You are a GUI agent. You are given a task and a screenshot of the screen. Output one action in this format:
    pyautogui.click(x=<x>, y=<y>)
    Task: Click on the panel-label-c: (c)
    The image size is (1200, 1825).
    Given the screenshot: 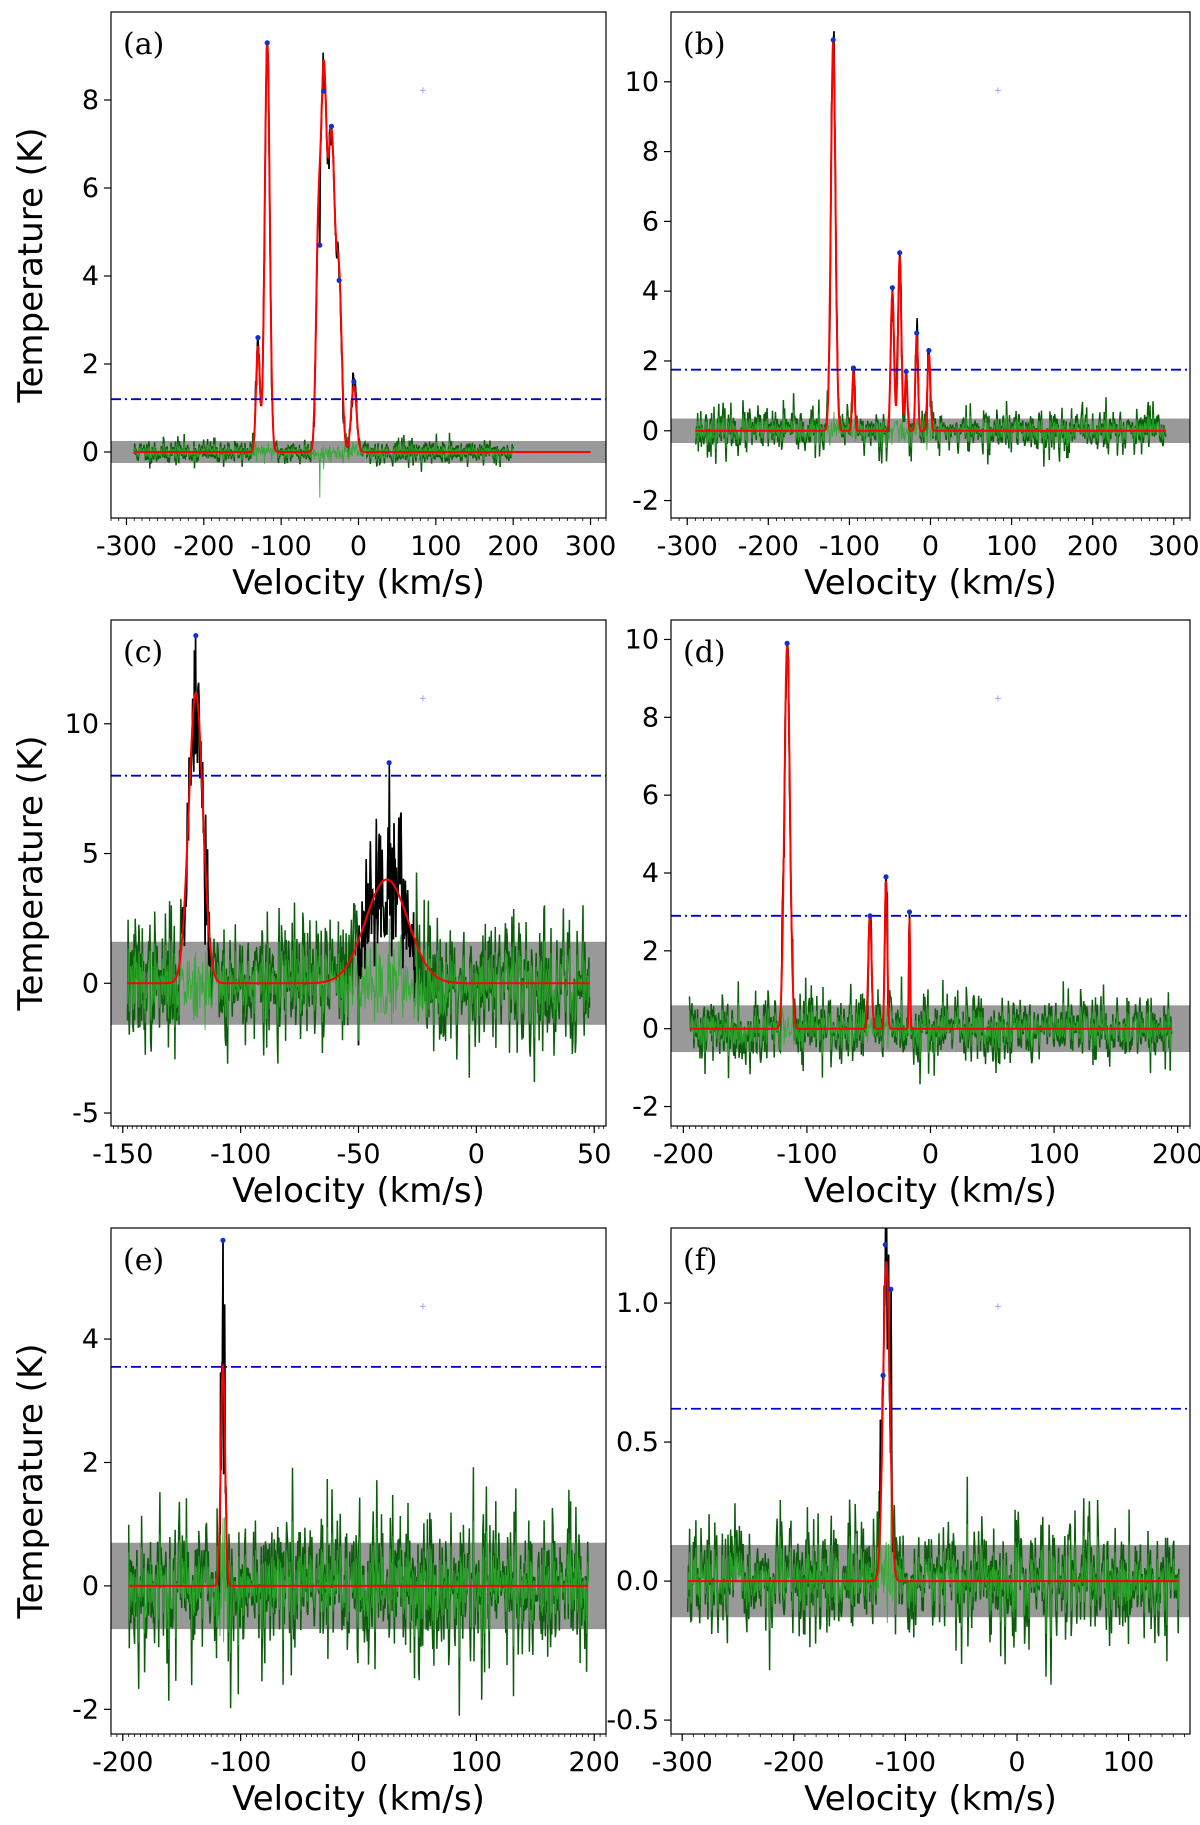 What is the action you would take?
    pyautogui.click(x=143, y=652)
    